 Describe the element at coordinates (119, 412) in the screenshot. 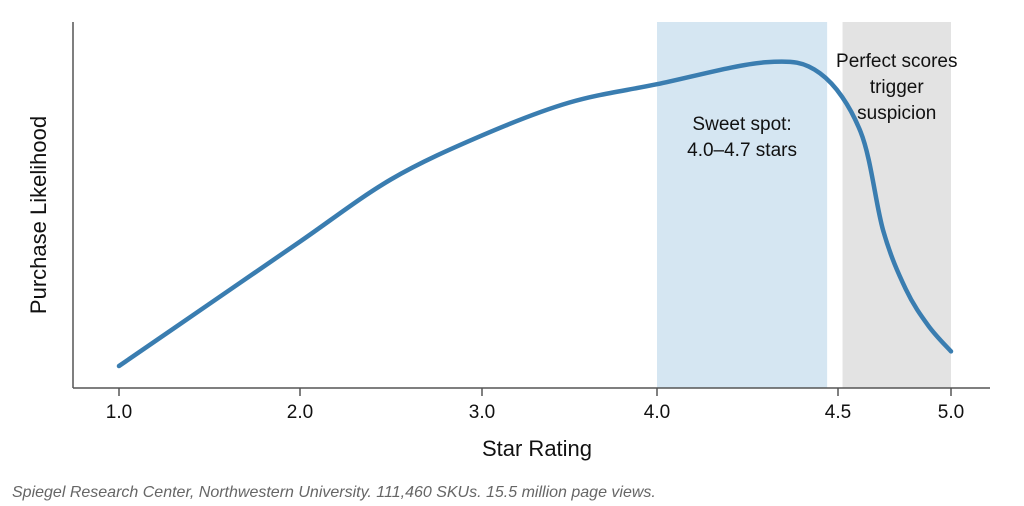

I see `x-tick-label: 1.0` at that location.